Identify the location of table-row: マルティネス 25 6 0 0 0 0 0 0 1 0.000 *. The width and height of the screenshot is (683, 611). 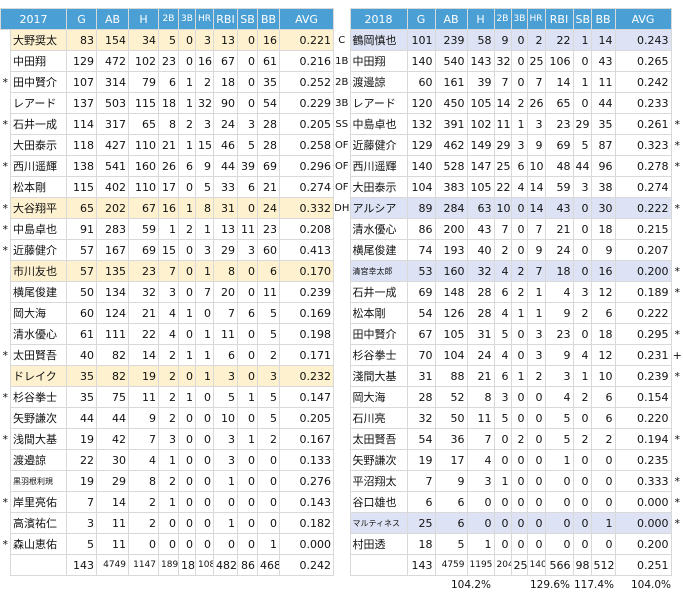
(508, 523).